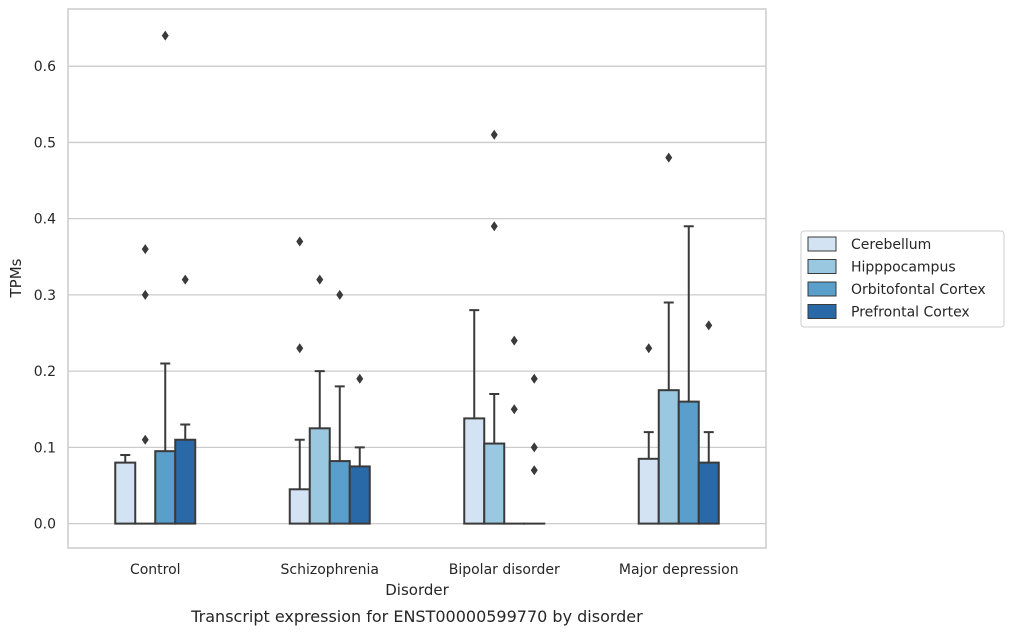 Image resolution: width=1014 pixels, height=634 pixels. Describe the element at coordinates (504, 570) in the screenshot. I see `x-tick-label: Bipolar disorder` at that location.